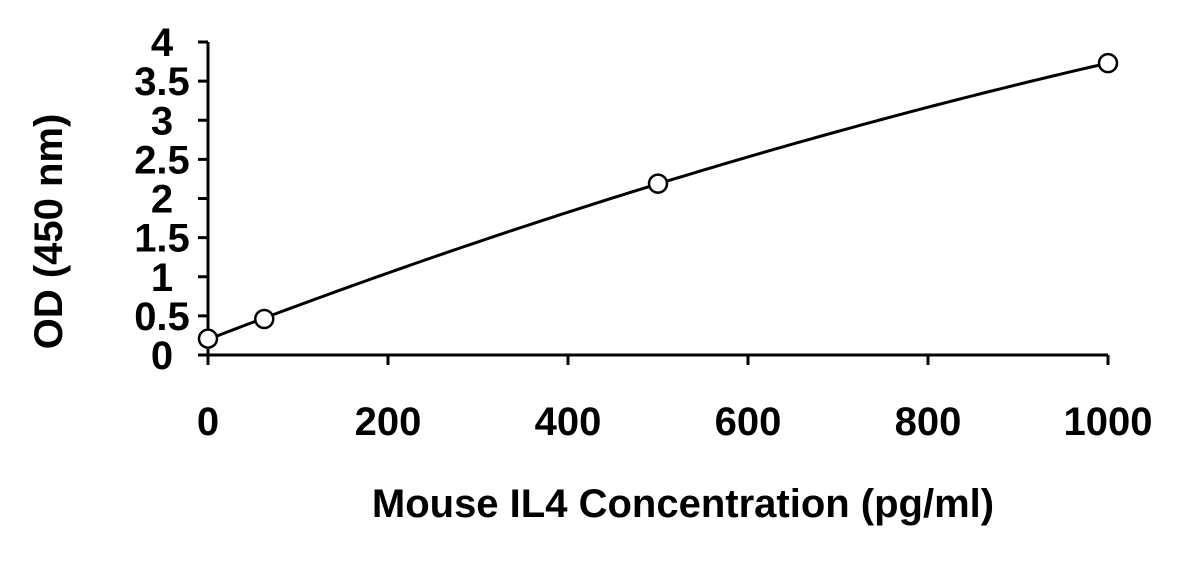  Describe the element at coordinates (683, 504) in the screenshot. I see `x-axis-label: Mouse IL4 Concentration (pg/ml)` at that location.